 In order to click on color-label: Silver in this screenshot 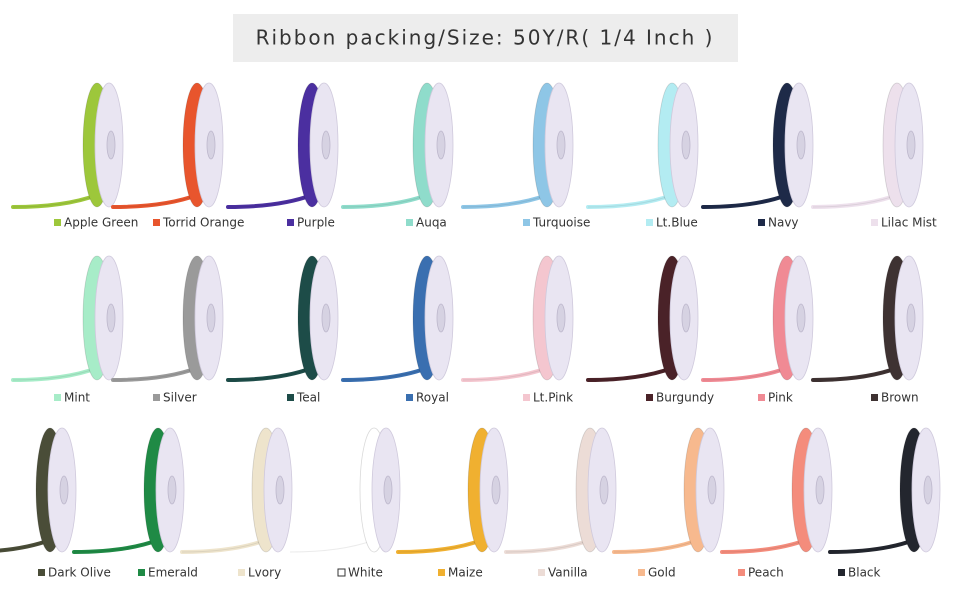, I will do `click(180, 398)`.